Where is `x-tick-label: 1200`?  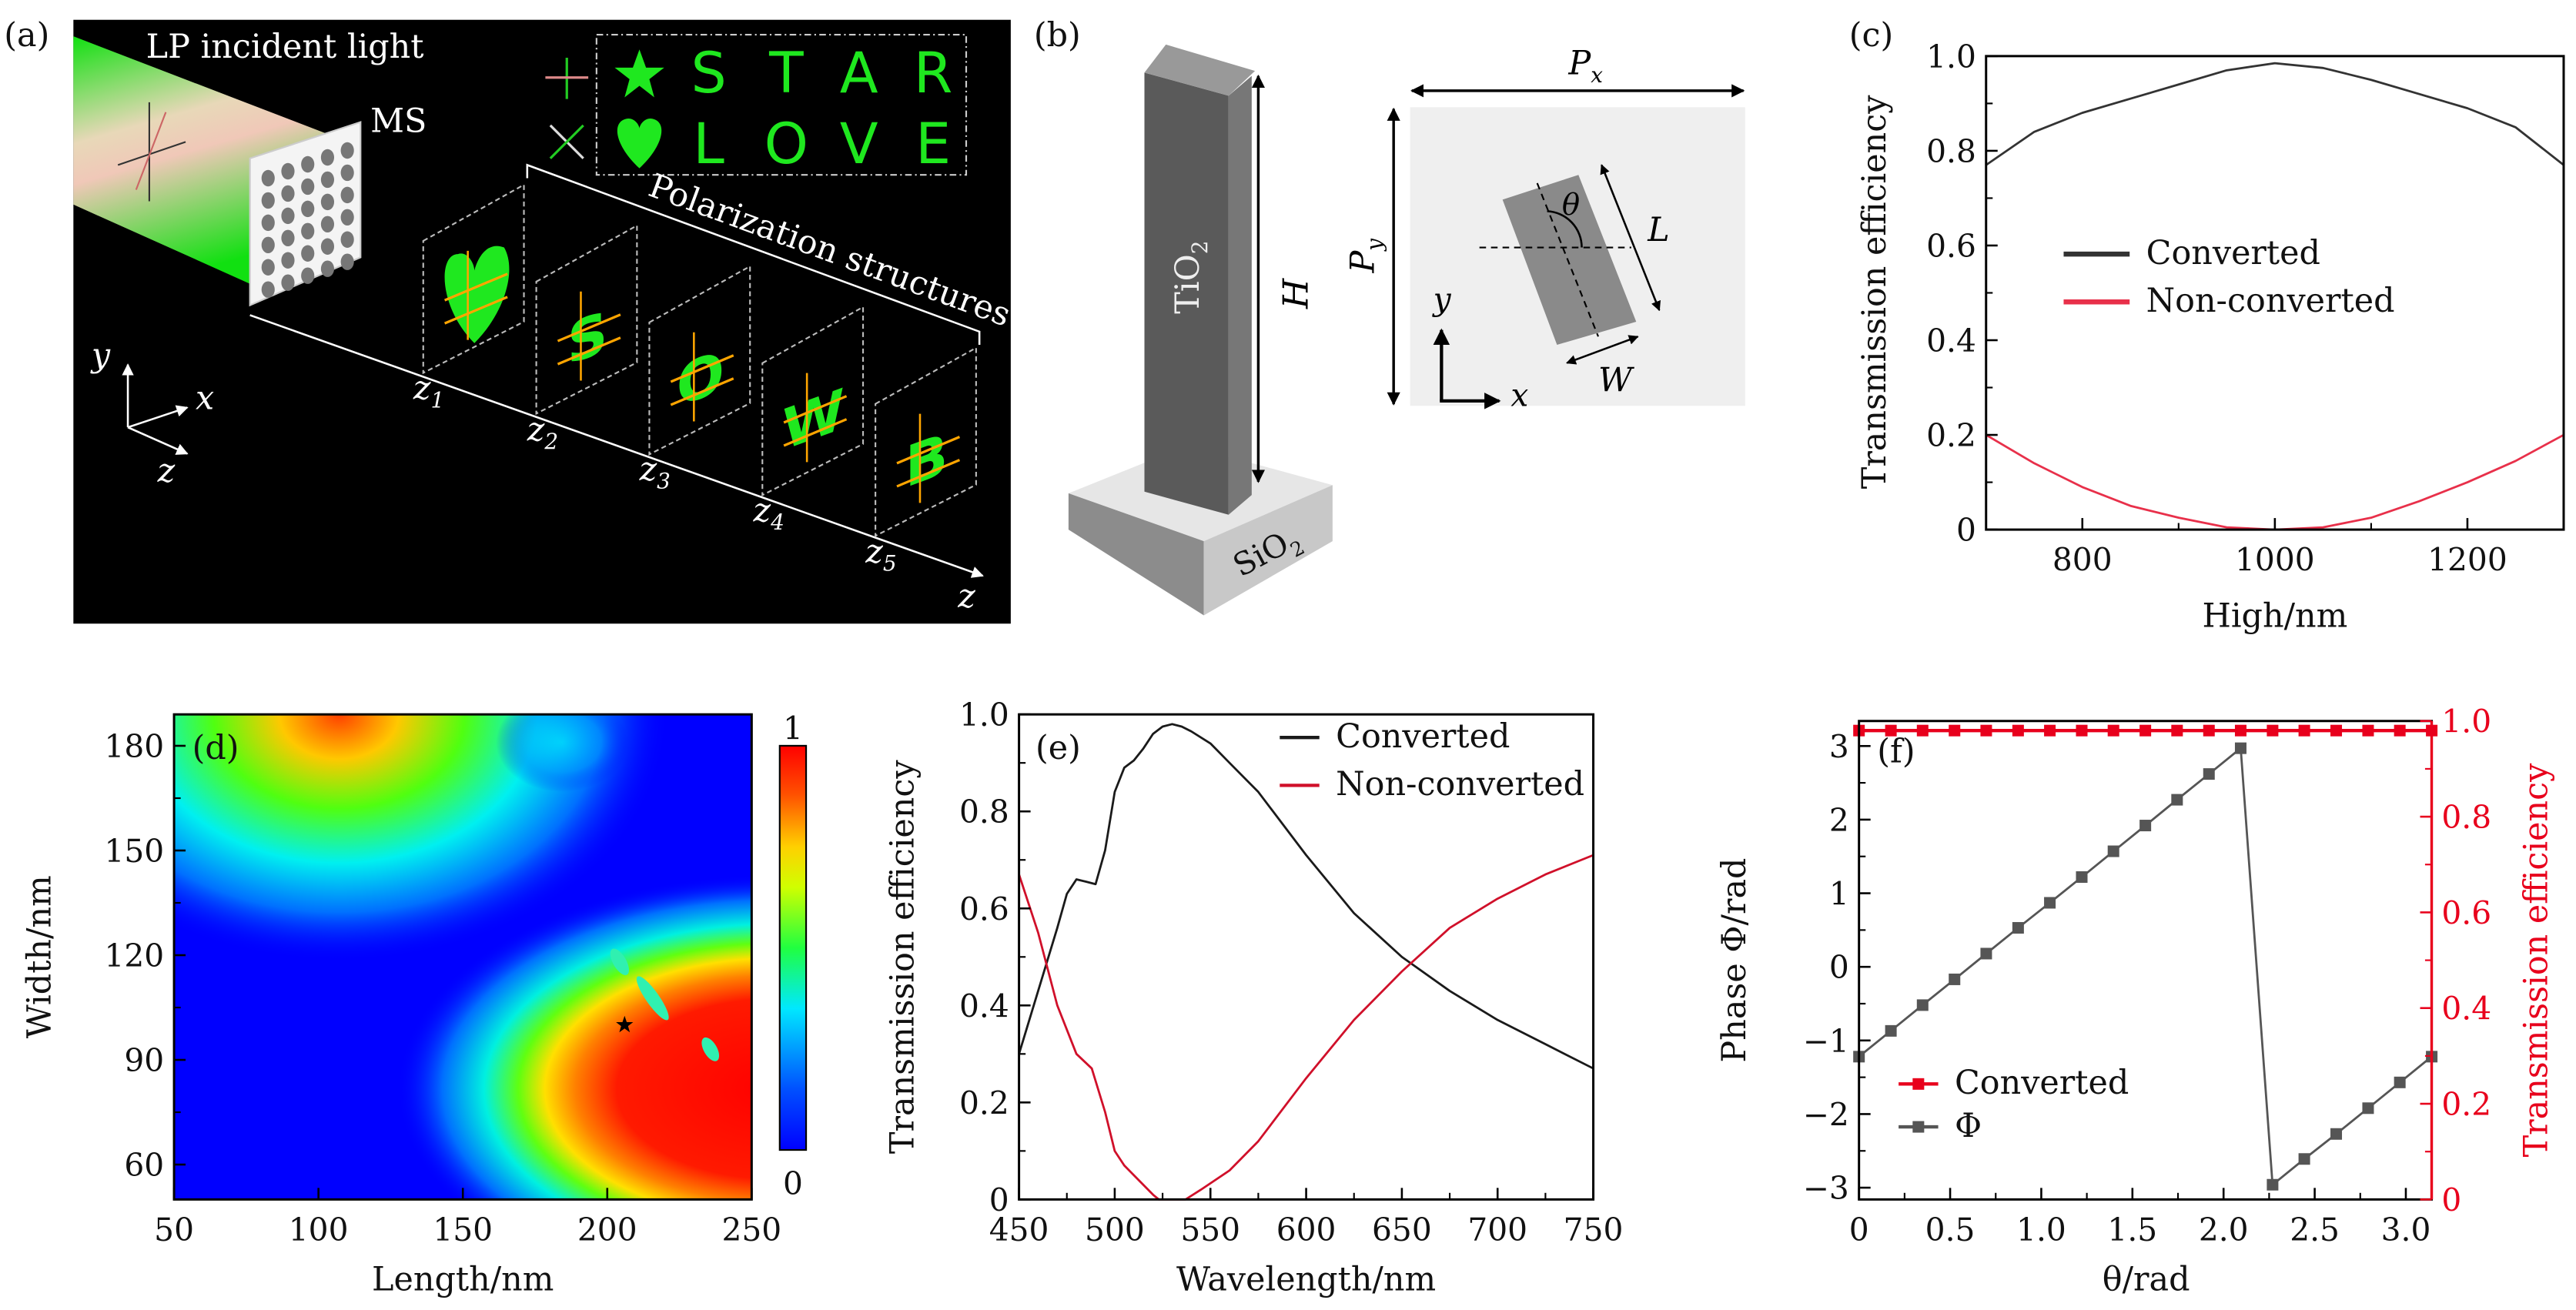
x-tick-label: 1200 is located at coordinates (2467, 560).